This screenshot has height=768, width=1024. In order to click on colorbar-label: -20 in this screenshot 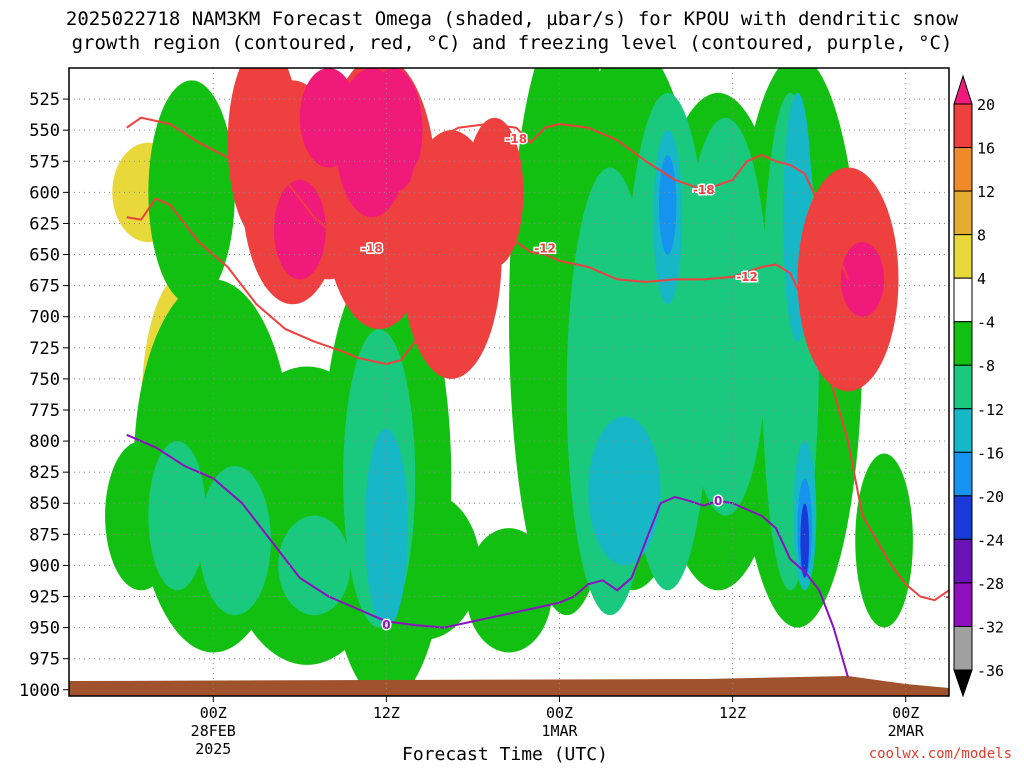, I will do `click(990, 497)`.